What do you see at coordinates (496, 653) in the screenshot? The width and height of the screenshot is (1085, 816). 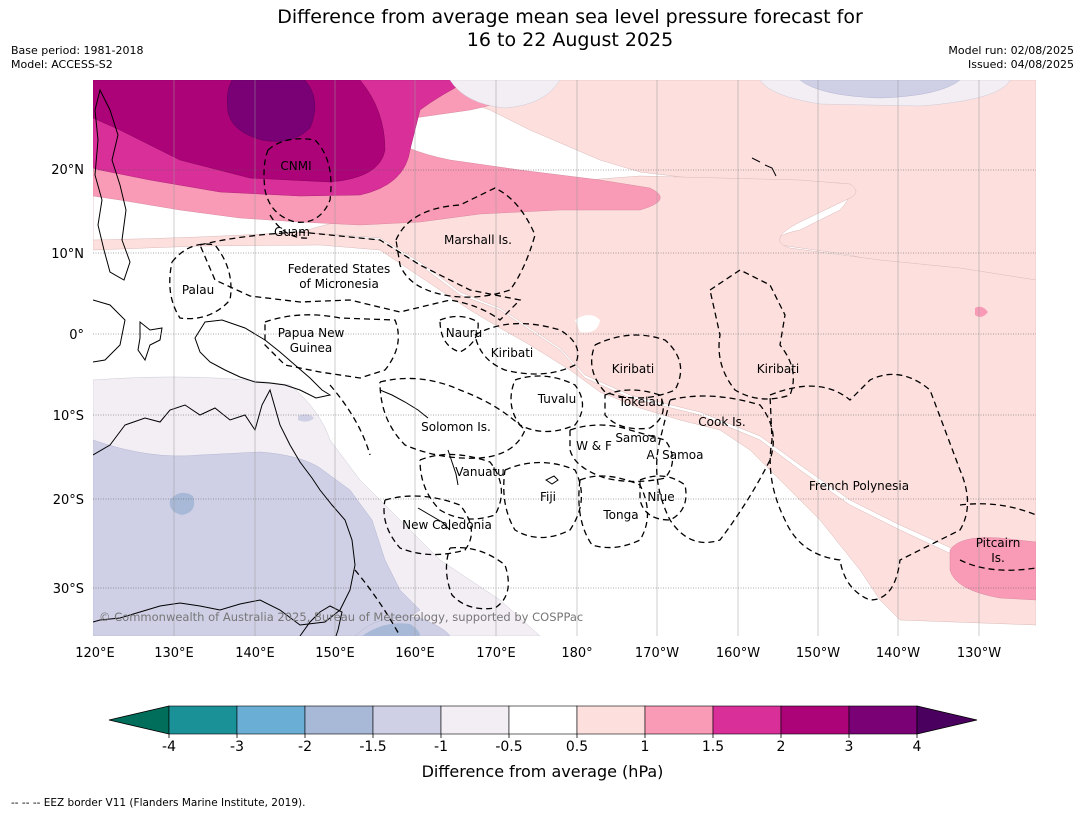 I see `lon-tick: 170°E` at bounding box center [496, 653].